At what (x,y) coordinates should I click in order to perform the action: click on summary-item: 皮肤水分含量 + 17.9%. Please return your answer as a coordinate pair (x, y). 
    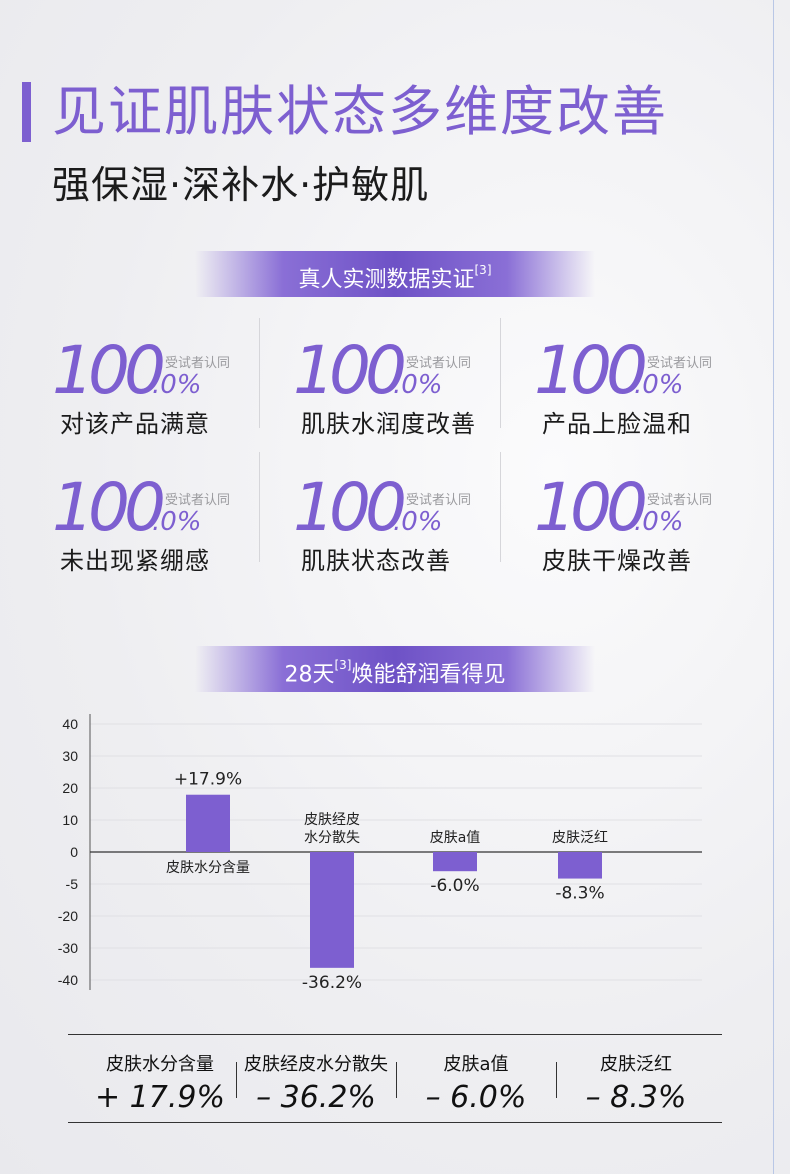
    Looking at the image, I should click on (160, 1082).